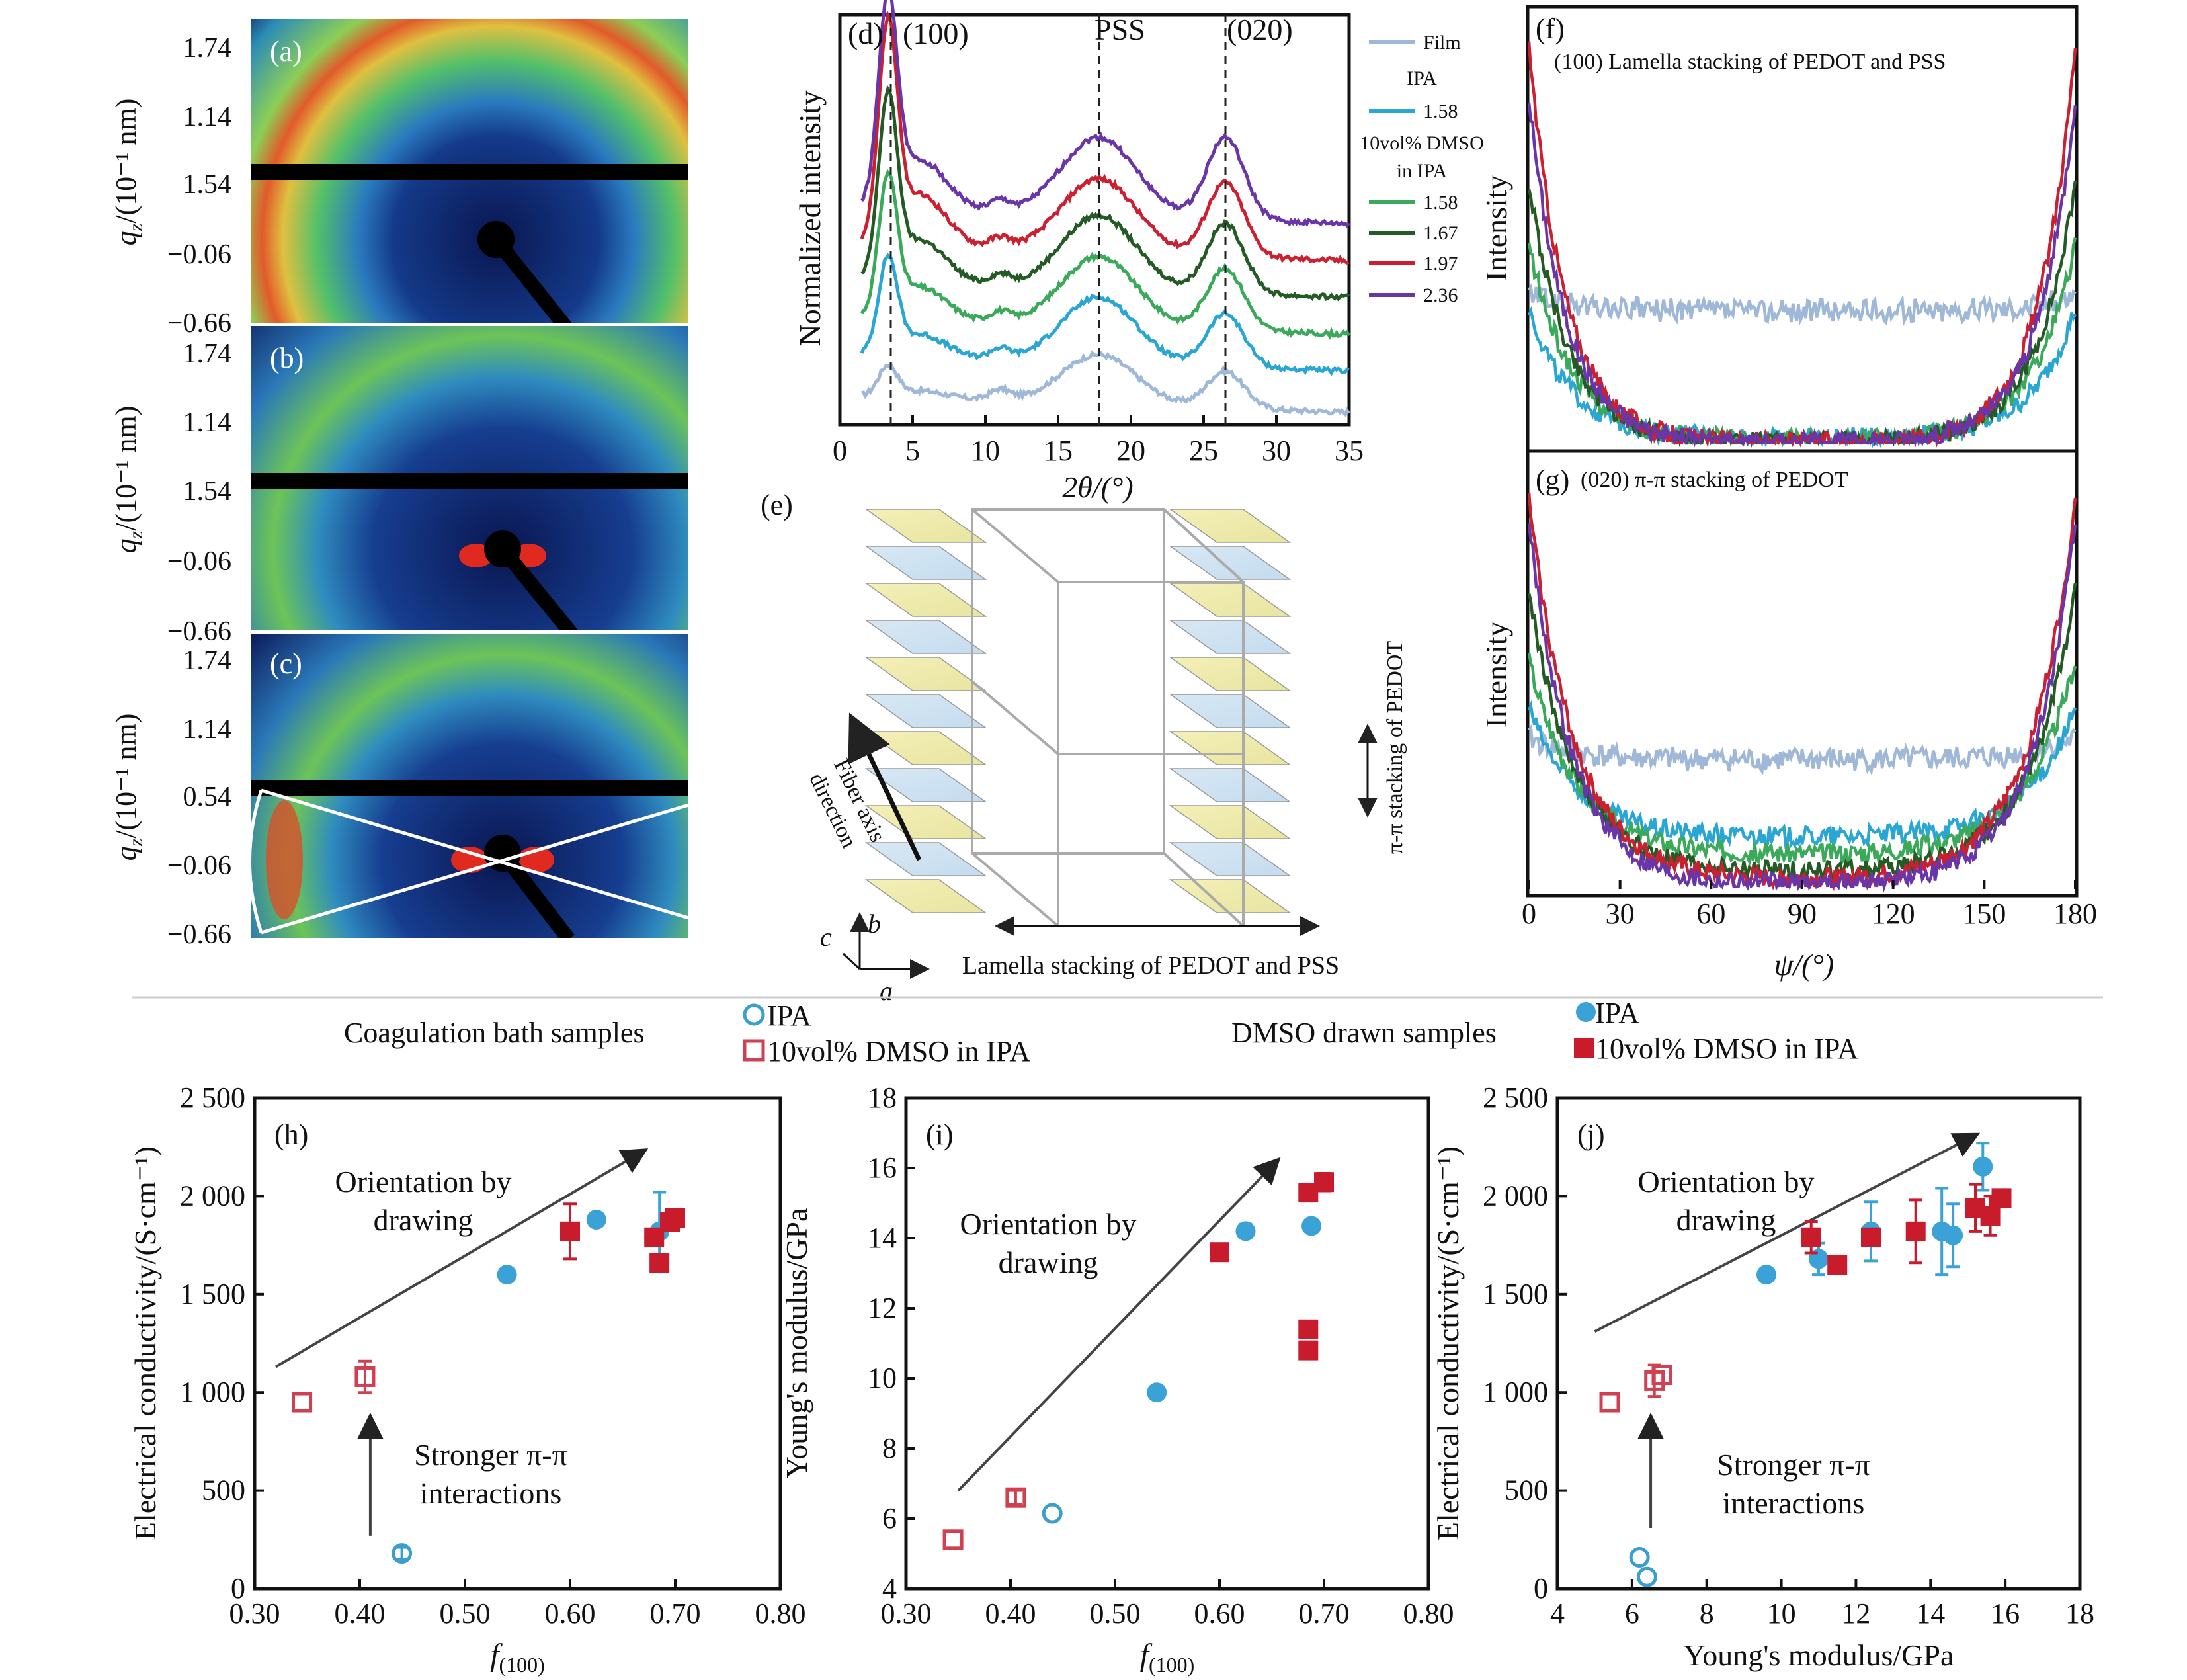 Image resolution: width=2187 pixels, height=1680 pixels. I want to click on chart-g-xtick-6: 180, so click(2075, 914).